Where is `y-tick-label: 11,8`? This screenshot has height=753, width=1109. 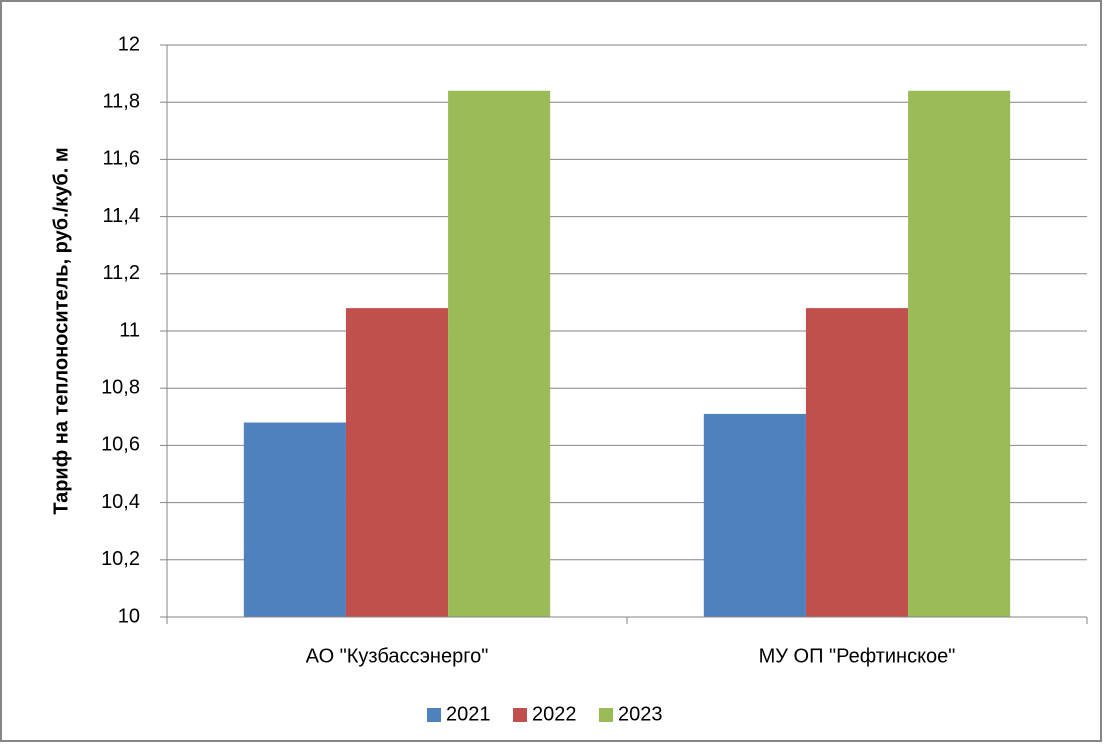 y-tick-label: 11,8 is located at coordinates (121, 101).